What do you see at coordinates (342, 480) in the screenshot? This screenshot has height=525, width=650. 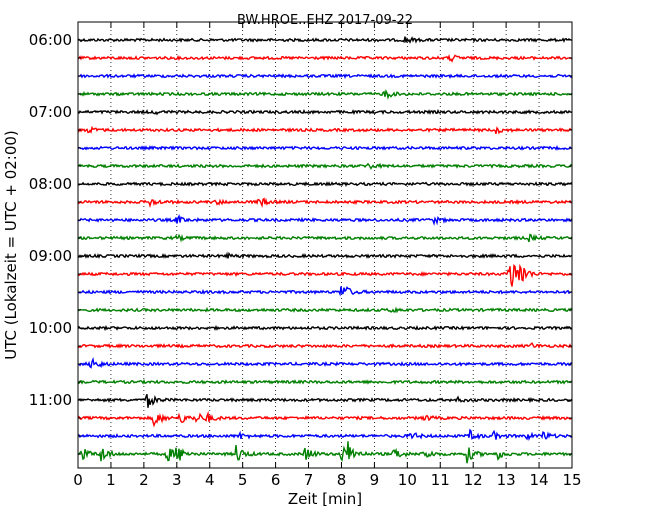 I see `x-tick-label: 8` at bounding box center [342, 480].